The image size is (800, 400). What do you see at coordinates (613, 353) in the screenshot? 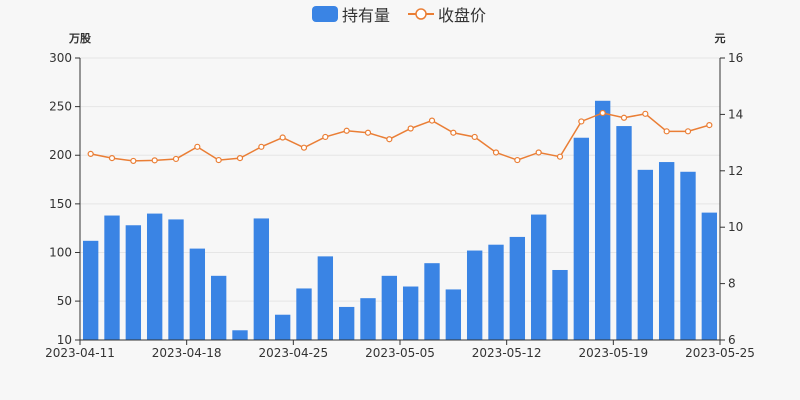
I see `x-axis-tick-label: 2023-05-19` at bounding box center [613, 353].